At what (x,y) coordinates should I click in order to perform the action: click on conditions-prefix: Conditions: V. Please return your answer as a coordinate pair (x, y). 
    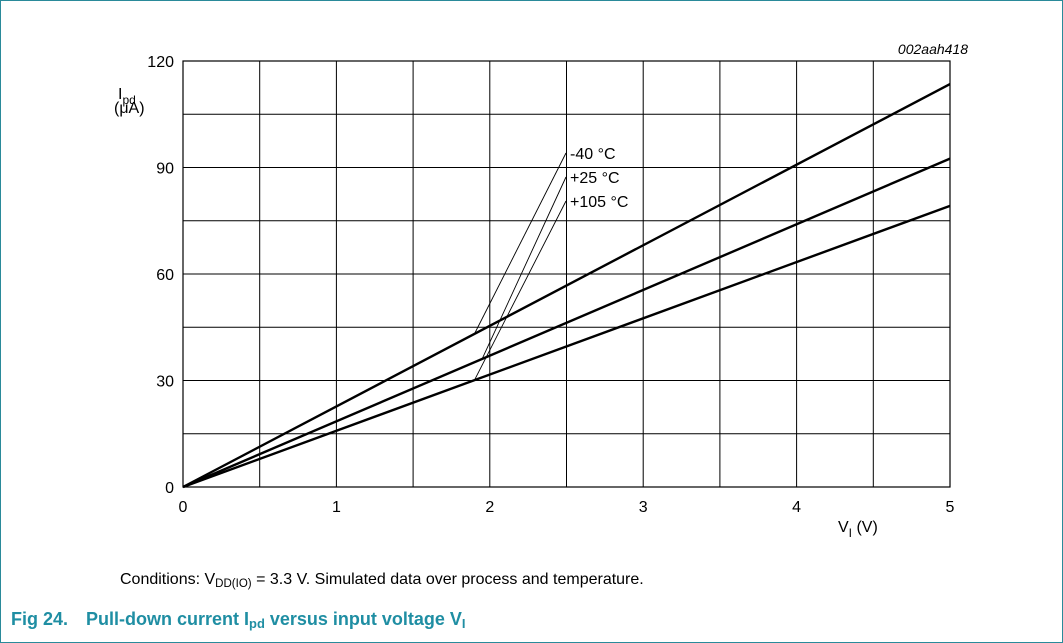
    Looking at the image, I should click on (168, 579).